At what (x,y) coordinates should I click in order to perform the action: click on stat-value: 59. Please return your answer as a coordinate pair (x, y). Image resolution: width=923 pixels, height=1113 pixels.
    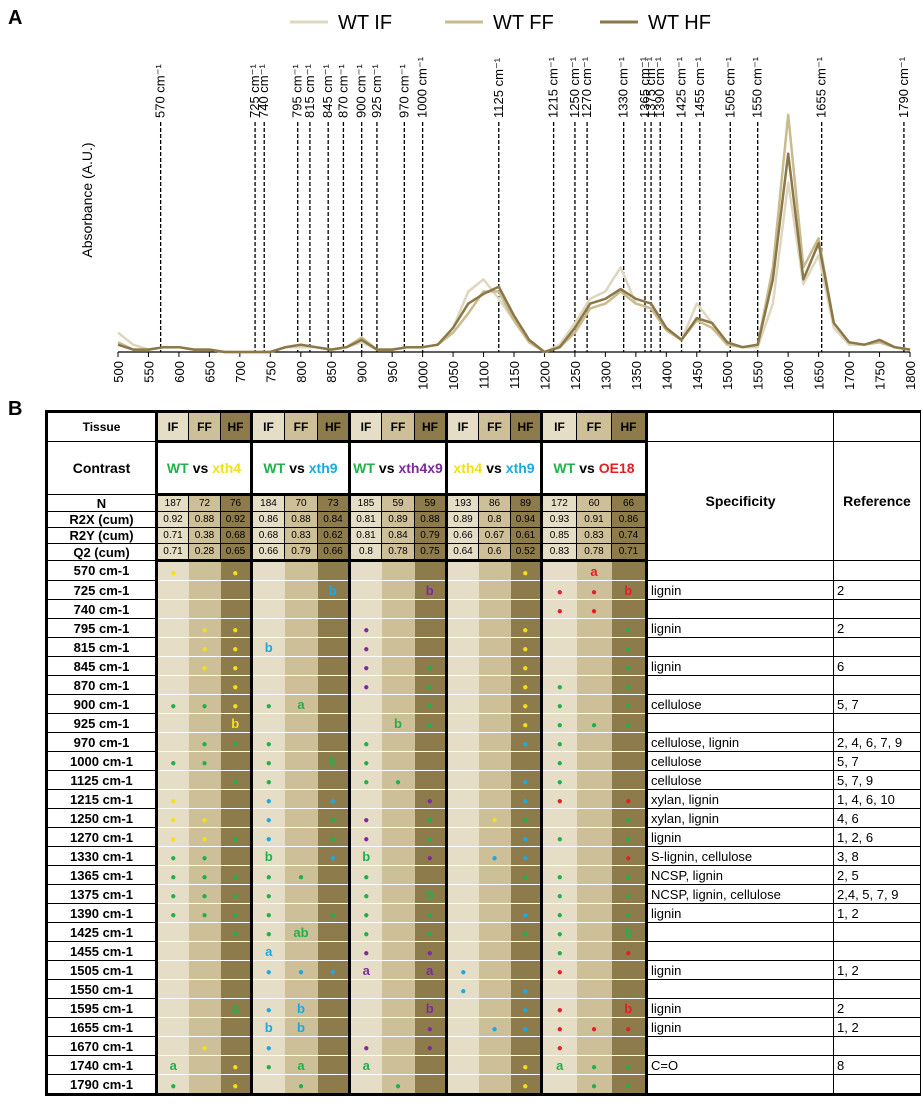
    Looking at the image, I should click on (398, 503).